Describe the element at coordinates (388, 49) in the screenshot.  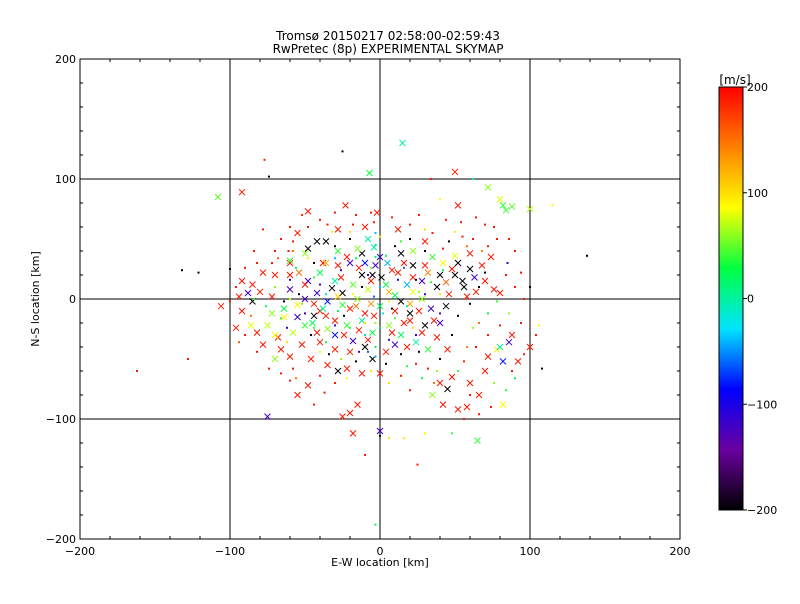
I see `chart-subtitle: RwPretec (8p) EXPERIMENTAL SKYMAP` at that location.